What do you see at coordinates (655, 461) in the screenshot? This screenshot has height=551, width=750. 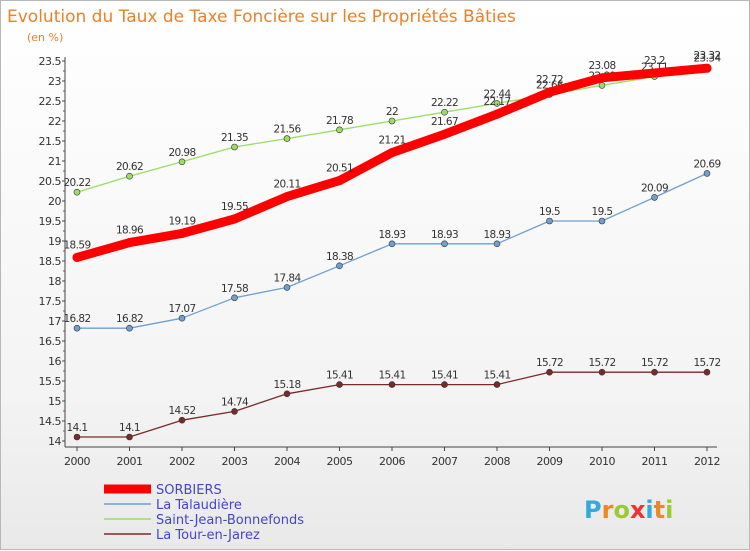 I see `x-tick-label: 2011` at bounding box center [655, 461].